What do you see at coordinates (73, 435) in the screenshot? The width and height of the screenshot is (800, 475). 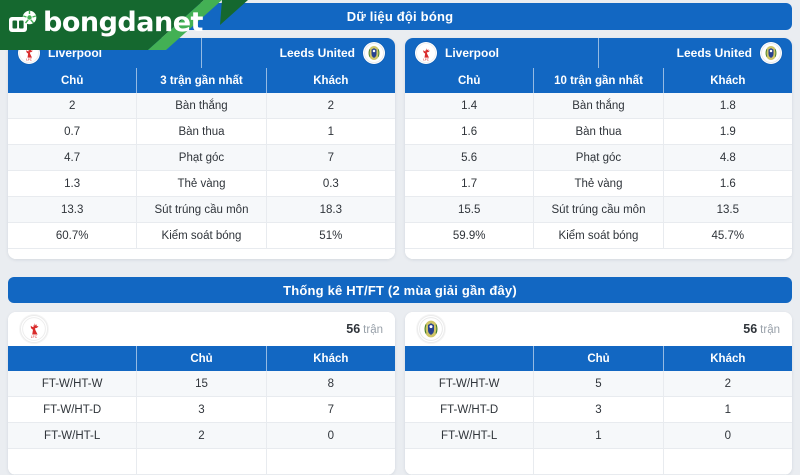 I see `htft-label: FT-W/HT-L` at bounding box center [73, 435].